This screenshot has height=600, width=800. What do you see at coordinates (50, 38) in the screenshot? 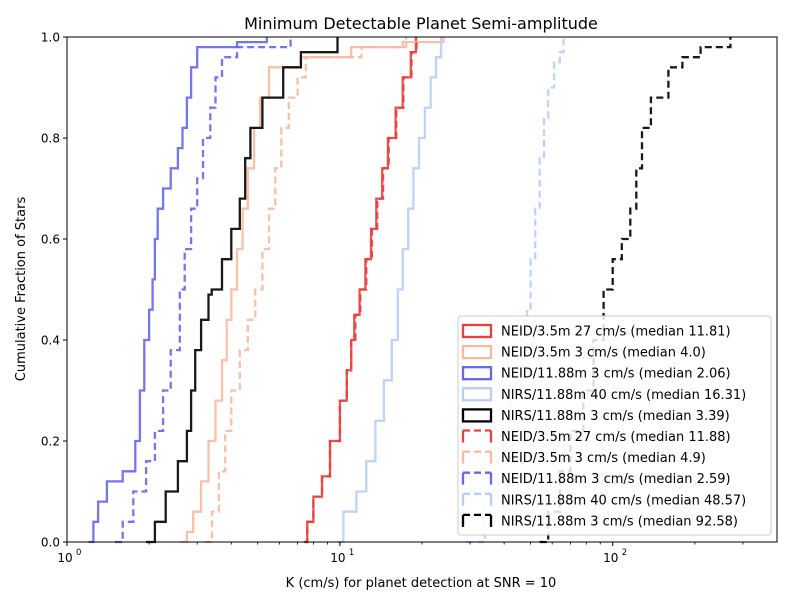
I see `y-tick-label: 1.0` at bounding box center [50, 38].